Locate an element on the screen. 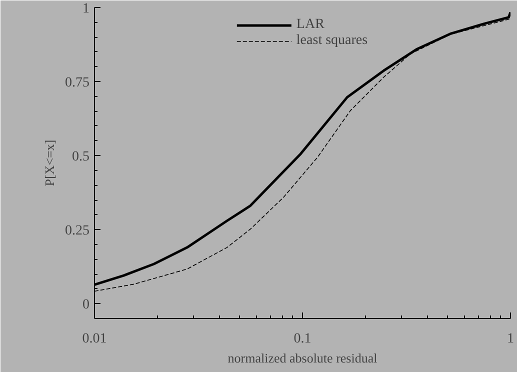 This screenshot has width=517, height=372. x-tick-label: 0.1 is located at coordinates (303, 339).